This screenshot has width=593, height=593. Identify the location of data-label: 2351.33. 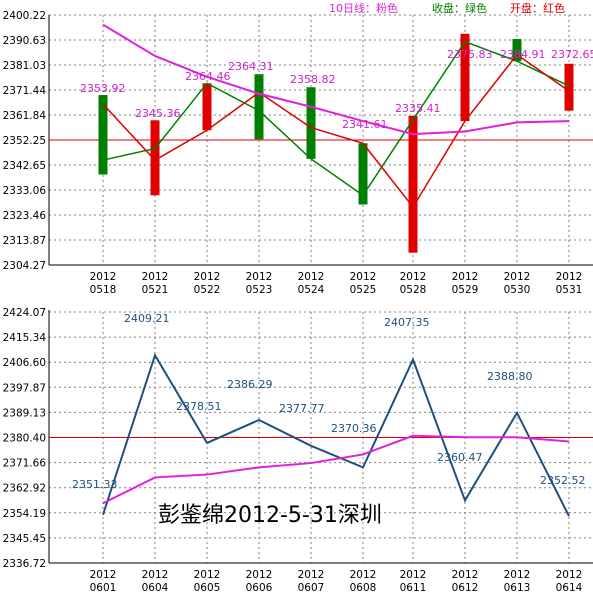
(95, 484).